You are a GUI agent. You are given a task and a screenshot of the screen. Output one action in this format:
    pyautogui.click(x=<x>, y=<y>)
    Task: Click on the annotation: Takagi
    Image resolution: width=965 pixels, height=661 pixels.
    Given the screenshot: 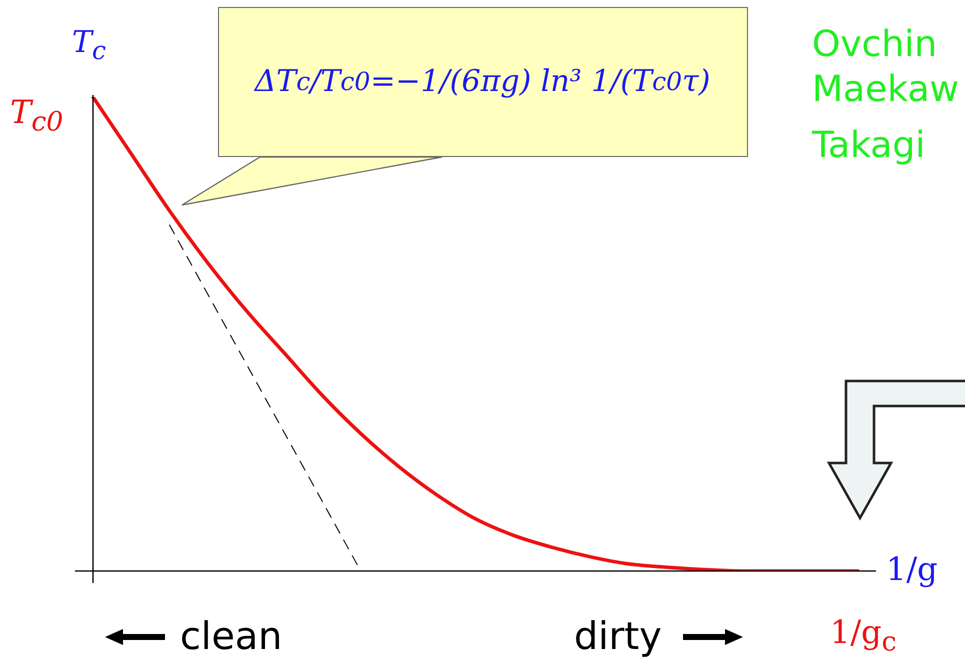 What is the action you would take?
    pyautogui.click(x=869, y=145)
    